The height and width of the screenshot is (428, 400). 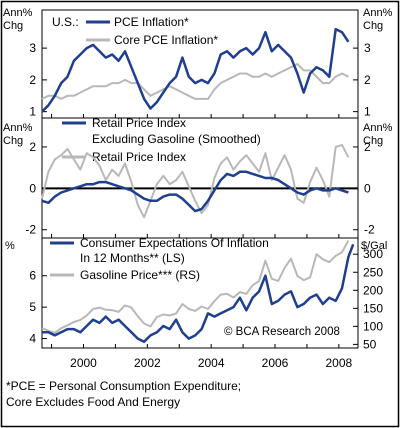 I want to click on panel-1-ytick-label-left: 2, so click(x=32, y=80).